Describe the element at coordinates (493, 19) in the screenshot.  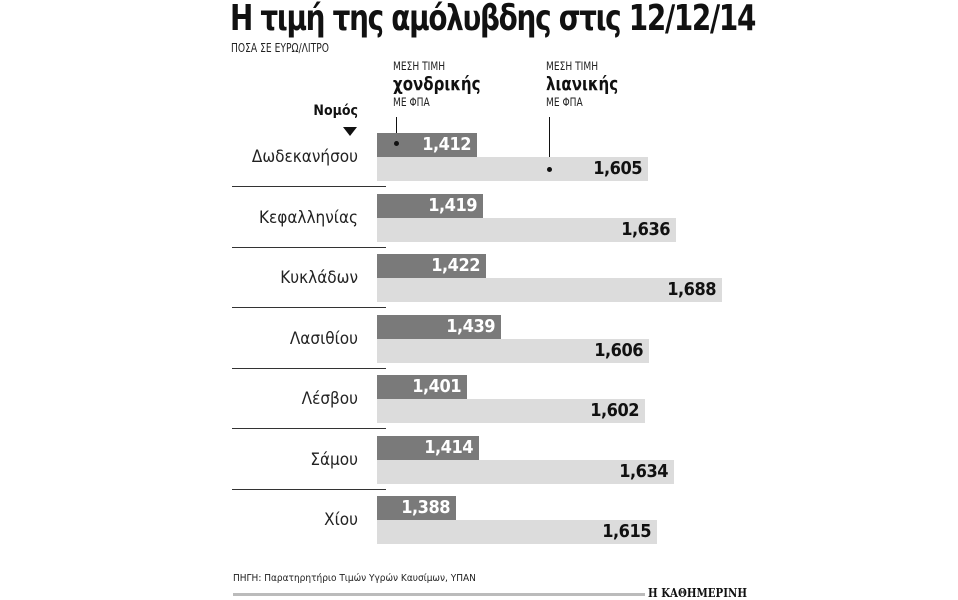
I see `chart-title: Η τιμή της αμόλυβδης στις 12/12/14` at that location.